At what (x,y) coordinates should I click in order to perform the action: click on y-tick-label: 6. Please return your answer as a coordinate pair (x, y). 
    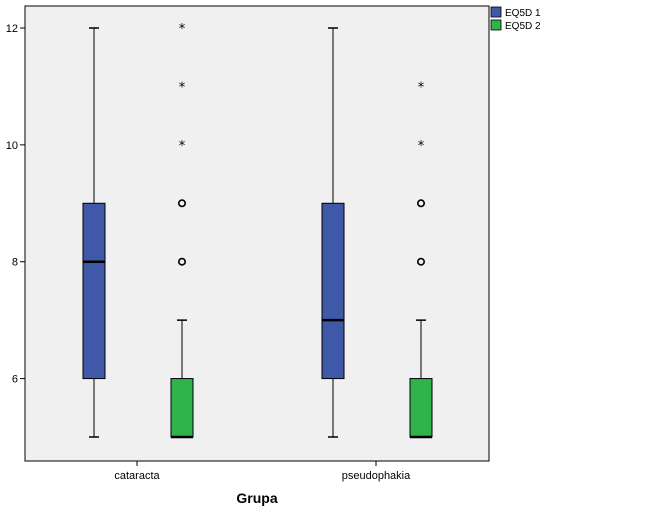
    Looking at the image, I should click on (15, 380).